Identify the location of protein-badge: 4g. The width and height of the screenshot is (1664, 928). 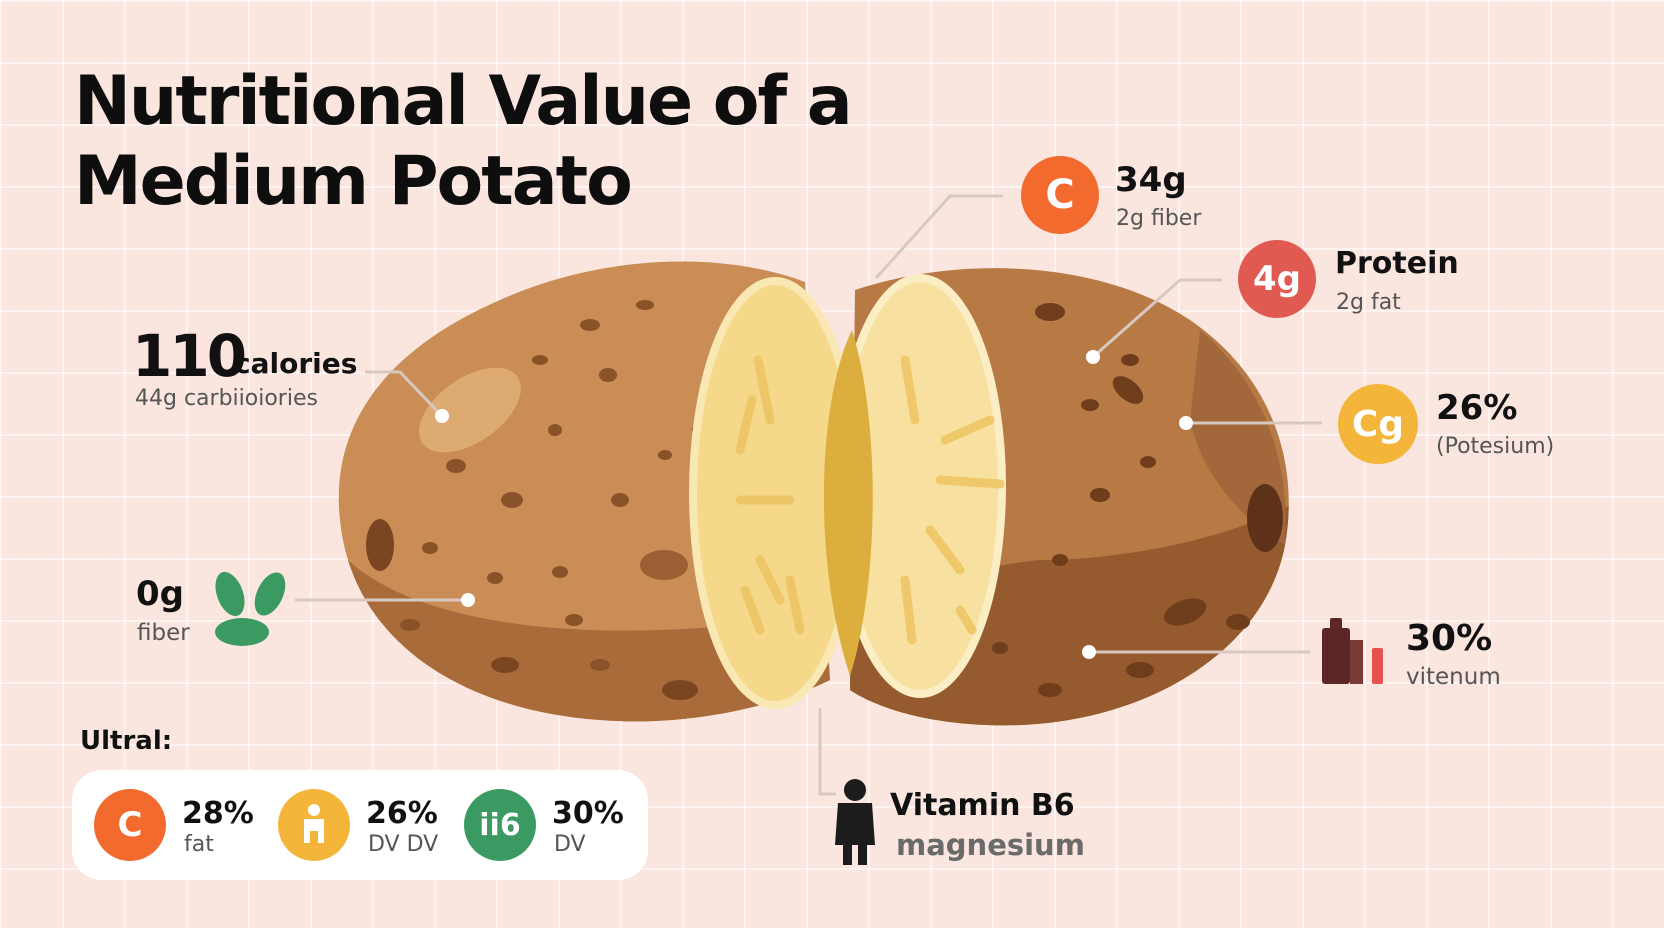
(1277, 279).